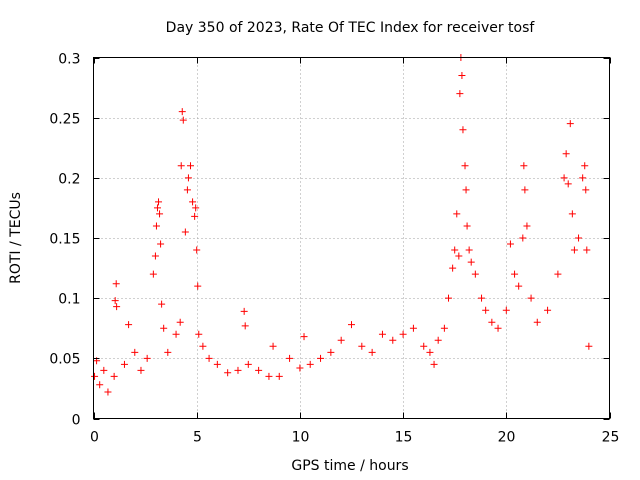  Describe the element at coordinates (507, 438) in the screenshot. I see `x-tick-label: 20` at that location.